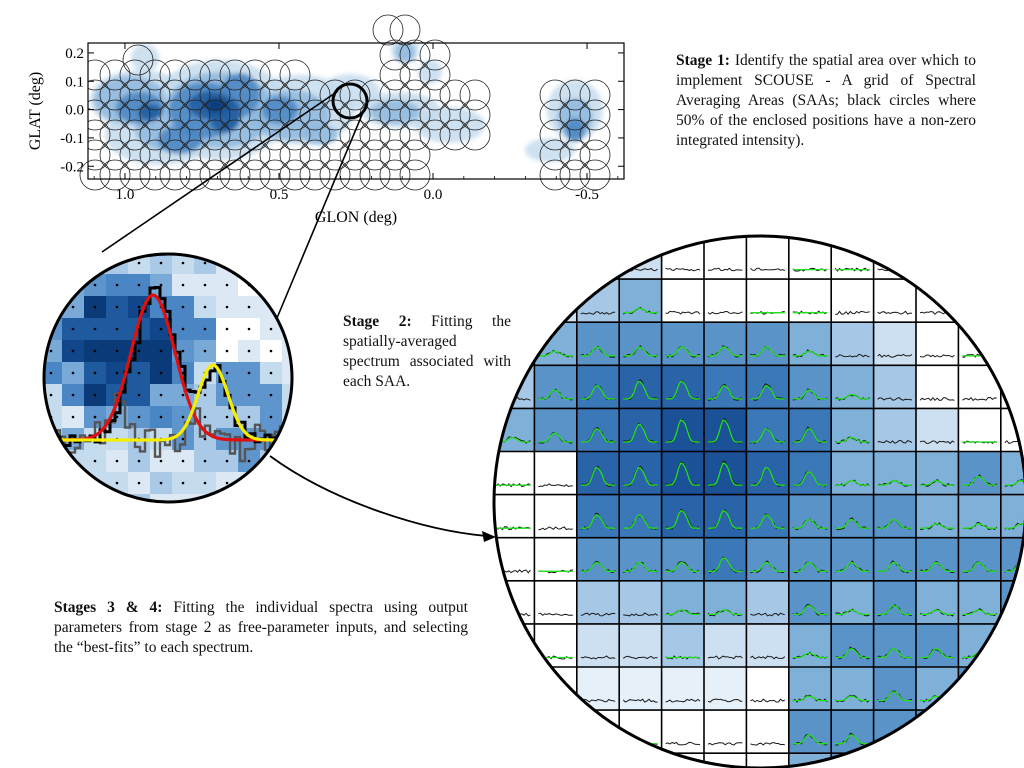 This screenshot has width=1024, height=768. I want to click on map-x-tick-label: 1.0, so click(125, 195).